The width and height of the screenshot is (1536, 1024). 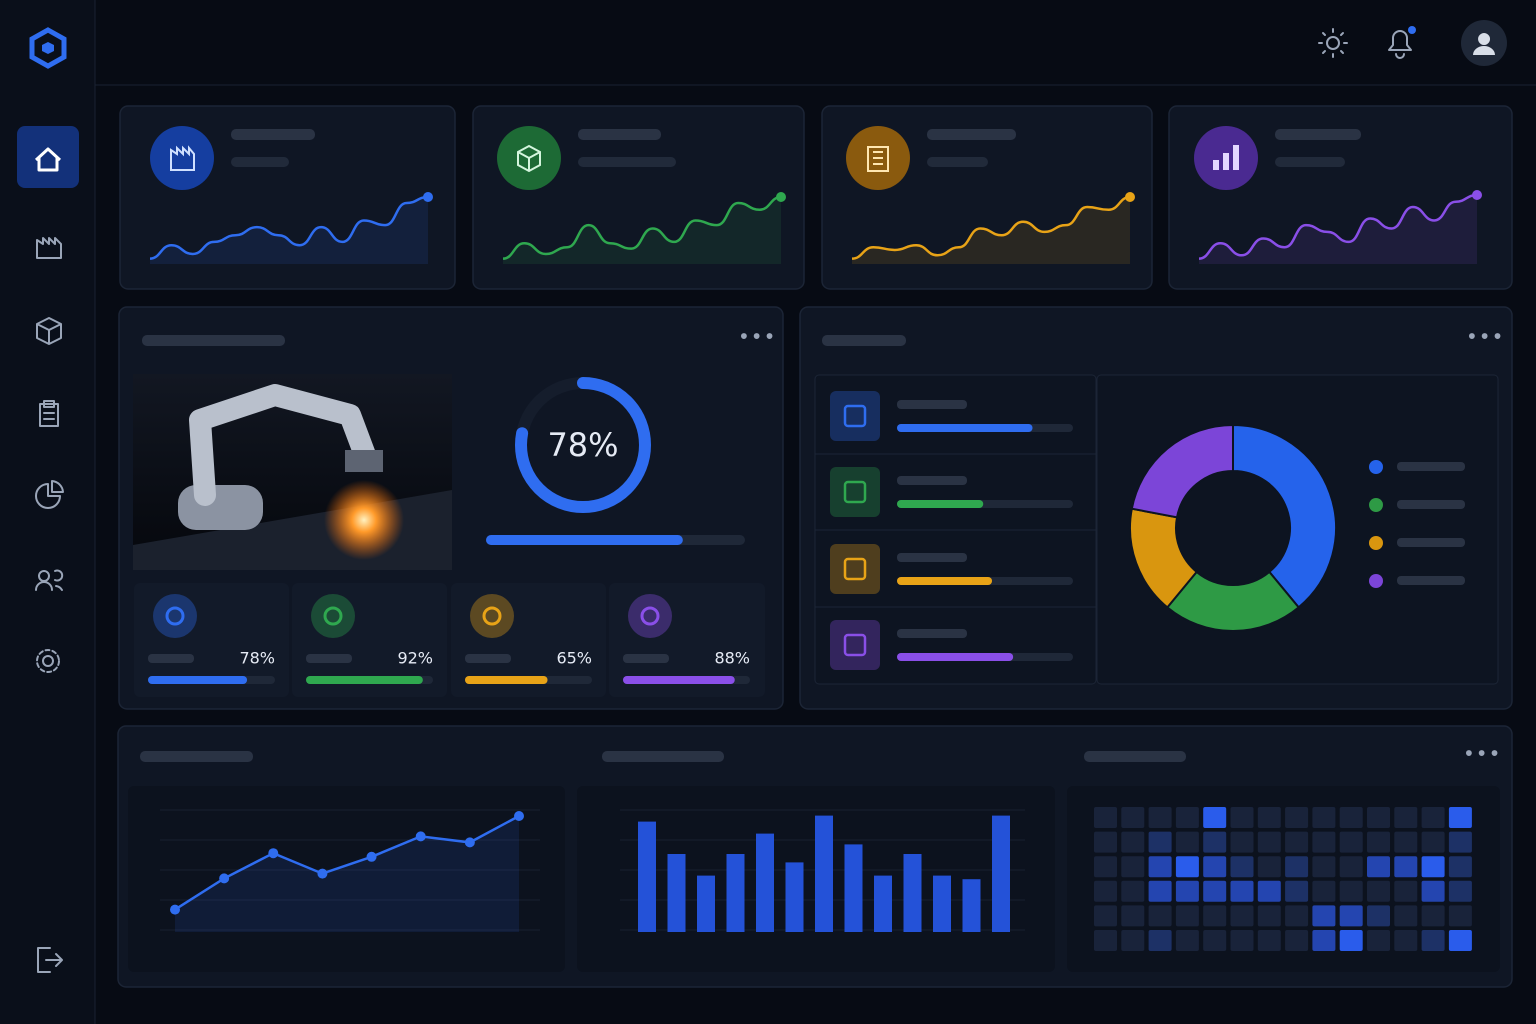 I want to click on nav-factory, so click(x=49, y=248).